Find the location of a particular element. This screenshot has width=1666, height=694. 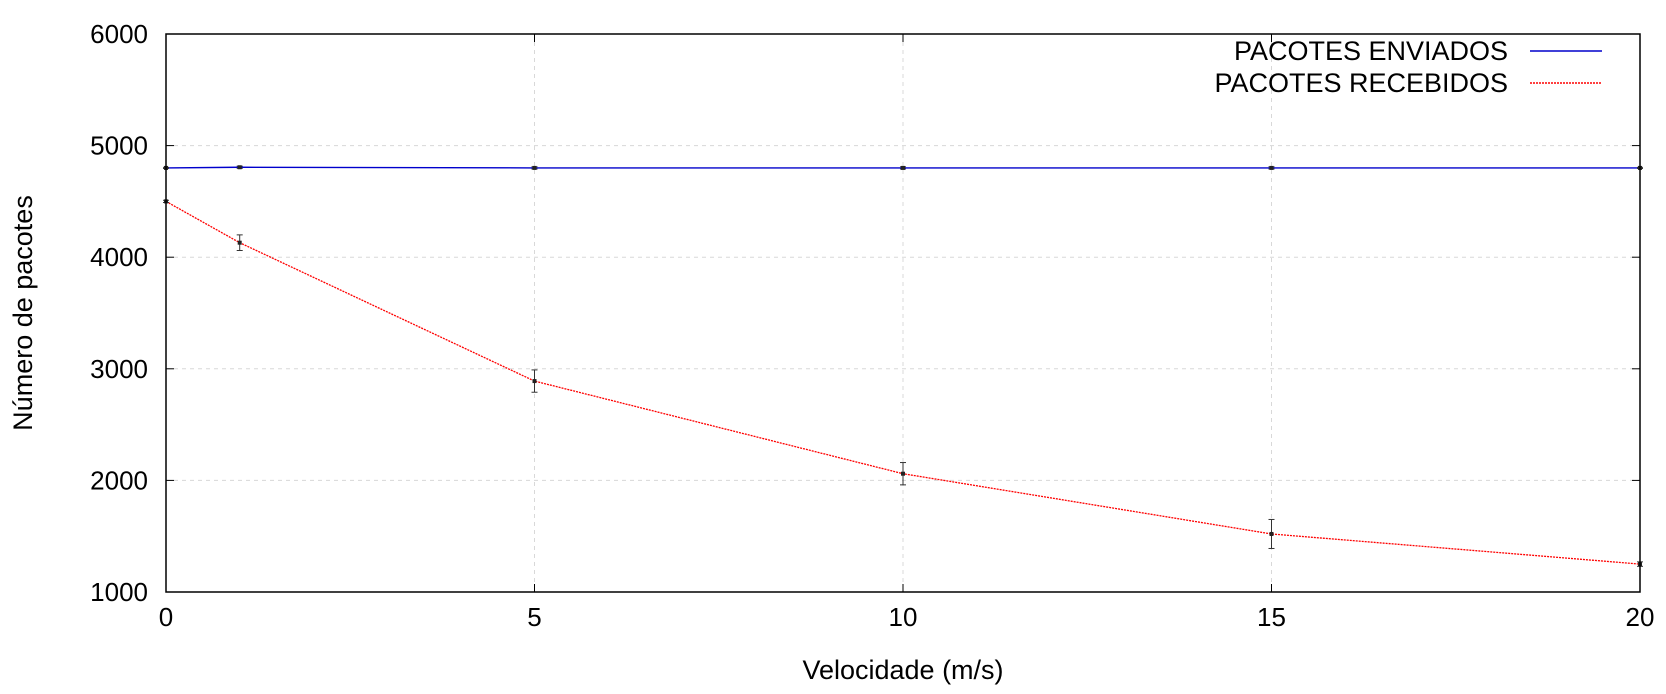

y-axis-title: Número de pacotes is located at coordinates (23, 313).